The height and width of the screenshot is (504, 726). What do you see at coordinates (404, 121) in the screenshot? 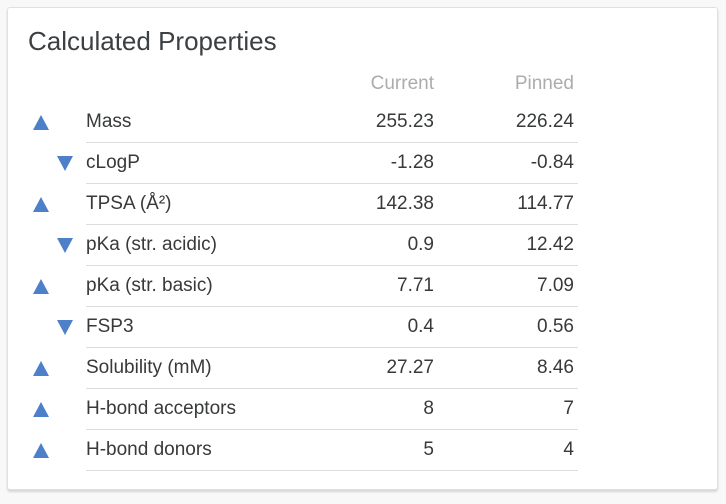
I see `current-value: 255.23` at bounding box center [404, 121].